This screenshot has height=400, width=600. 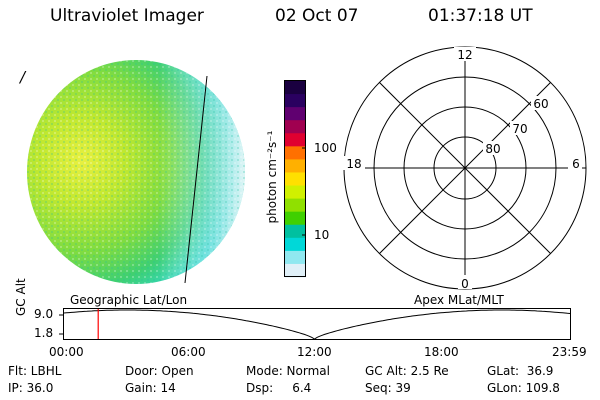 I want to click on orbit-xtick-2359: 23:59, so click(x=569, y=352).